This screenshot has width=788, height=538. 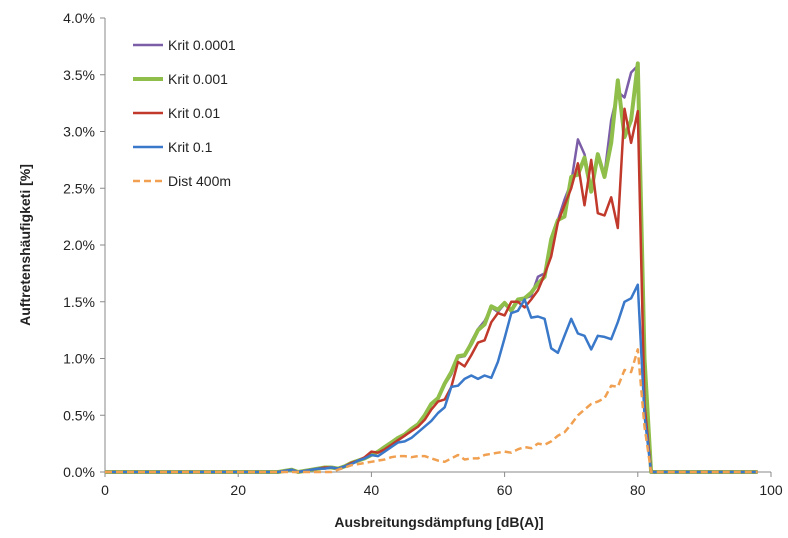 I want to click on x-tick-label: 0, so click(x=105, y=490).